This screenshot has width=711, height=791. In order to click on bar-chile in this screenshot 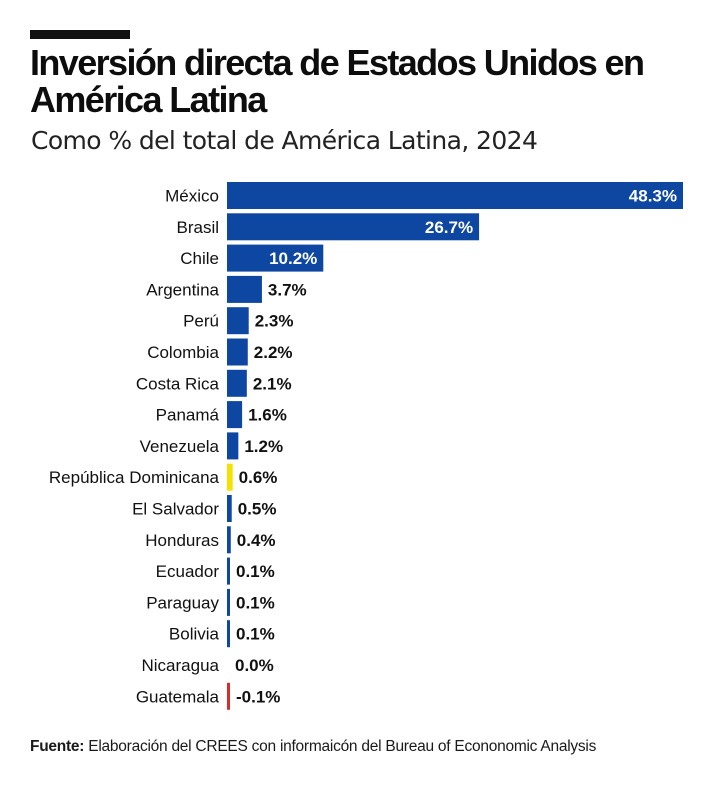, I will do `click(275, 258)`.